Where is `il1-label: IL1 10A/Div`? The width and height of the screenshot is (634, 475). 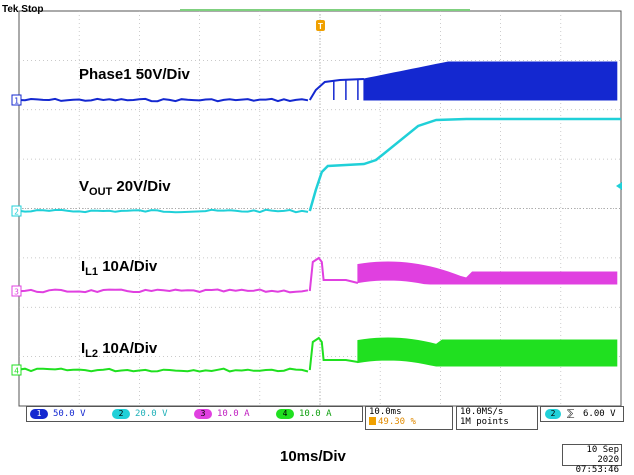
il1-label: IL1 10A/Div is located at coordinates (119, 268).